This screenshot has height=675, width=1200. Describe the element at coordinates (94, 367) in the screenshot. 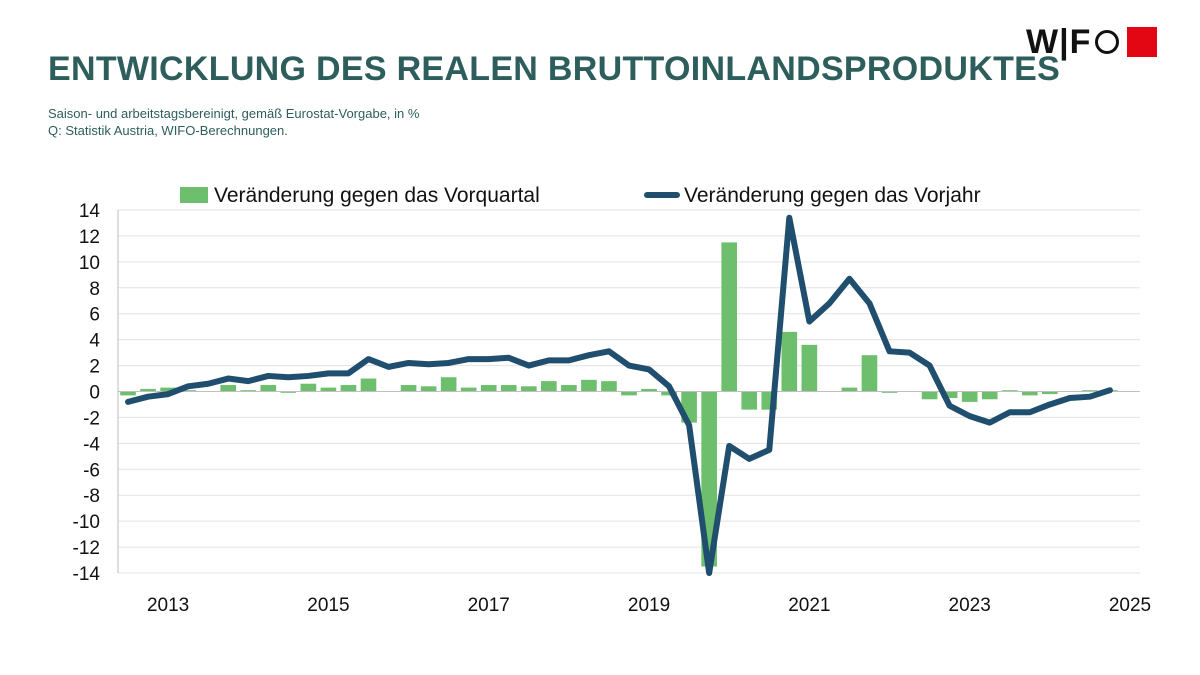

I see `y-tick-label: 2` at that location.